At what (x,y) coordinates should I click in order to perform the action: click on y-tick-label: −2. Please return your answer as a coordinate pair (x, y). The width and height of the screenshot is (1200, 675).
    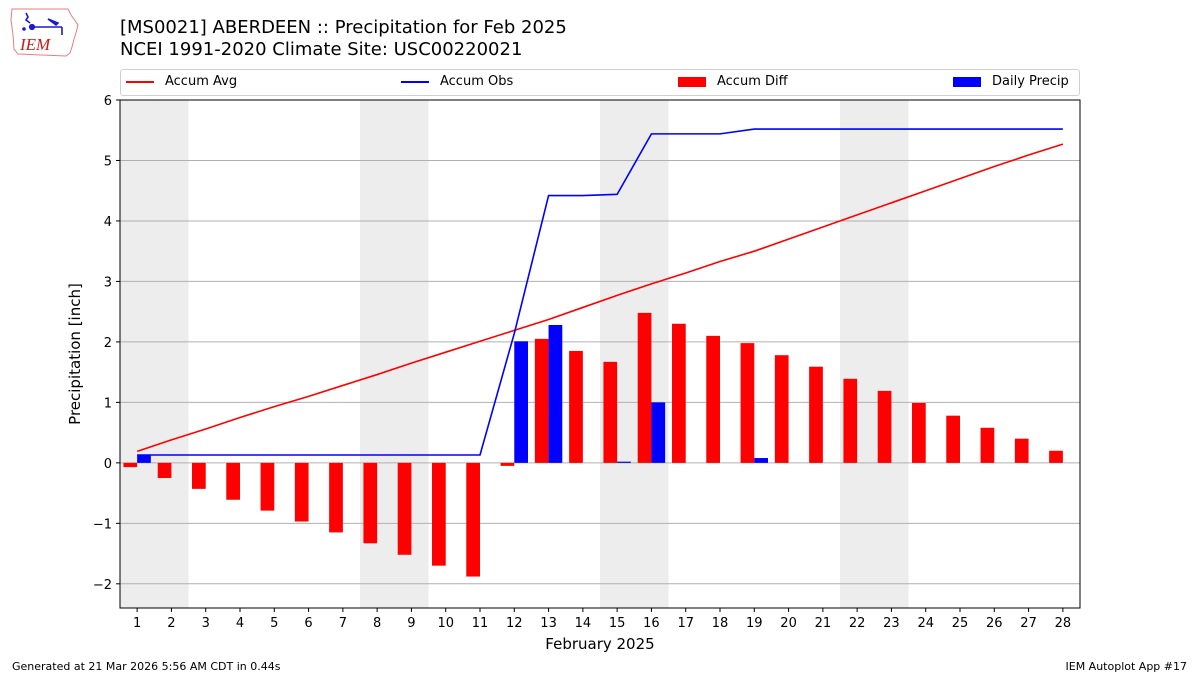
    Looking at the image, I should click on (102, 585).